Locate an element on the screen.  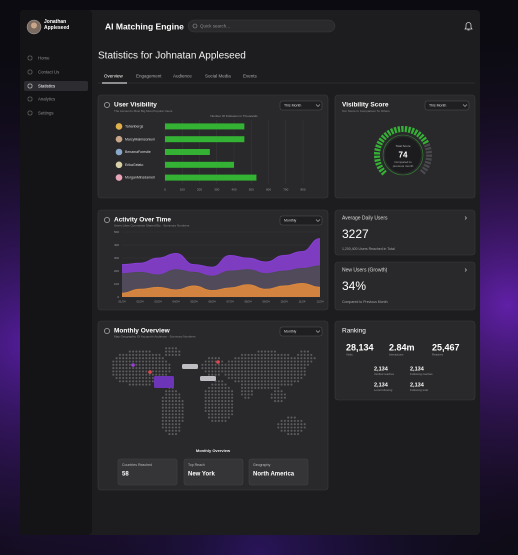
notification-bell is located at coordinates (468, 26).